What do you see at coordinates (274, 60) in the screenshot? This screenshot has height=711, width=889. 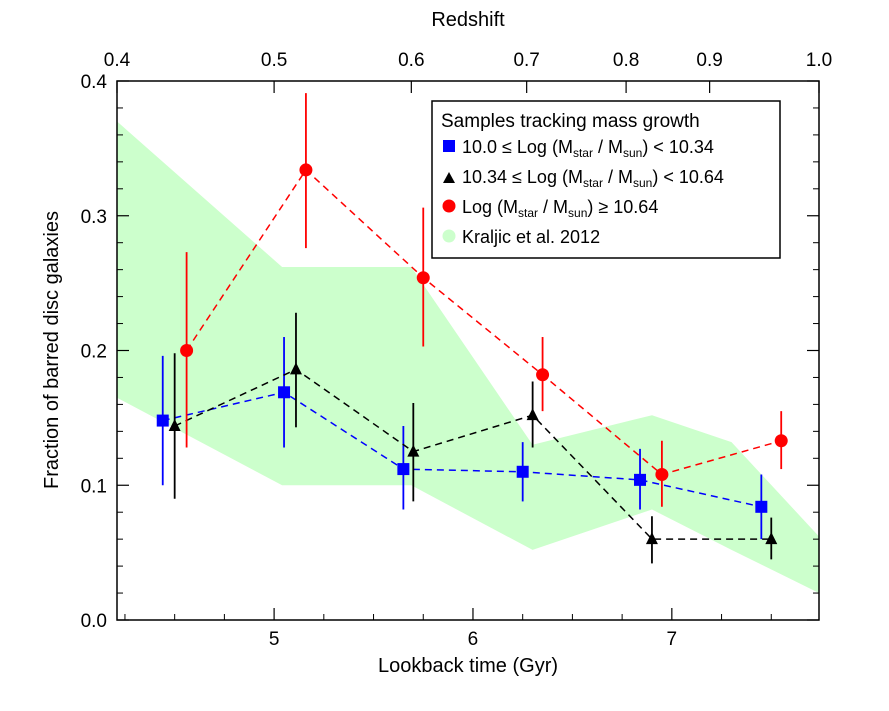 I see `top-tick-label: 0.5` at bounding box center [274, 60].